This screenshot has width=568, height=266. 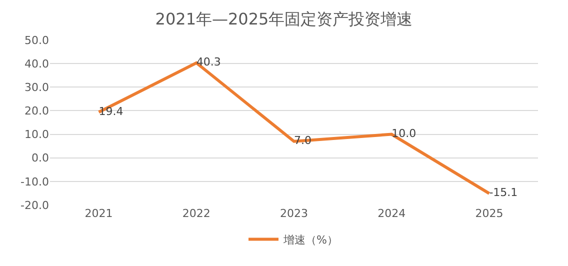 I want to click on data-label: -15.1, so click(x=503, y=193).